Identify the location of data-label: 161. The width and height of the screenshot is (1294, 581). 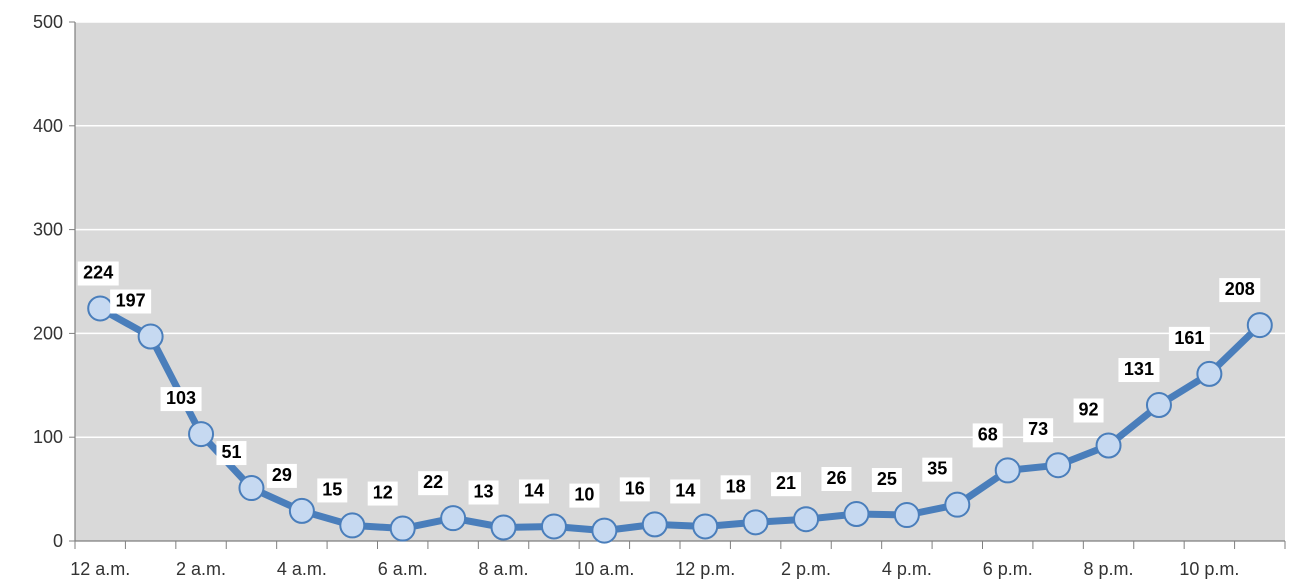
(1189, 338).